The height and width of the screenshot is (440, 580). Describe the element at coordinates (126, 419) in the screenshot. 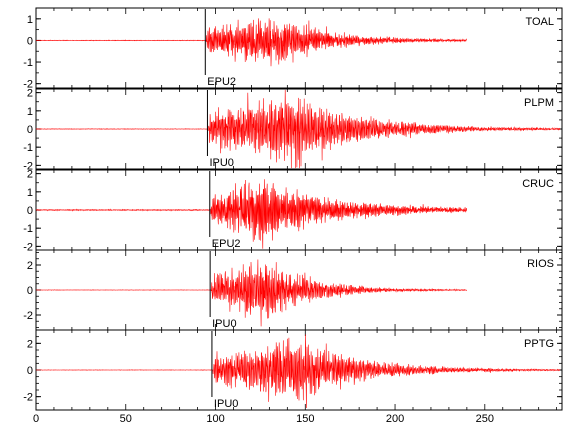

I see `x-tick-label: 50` at that location.